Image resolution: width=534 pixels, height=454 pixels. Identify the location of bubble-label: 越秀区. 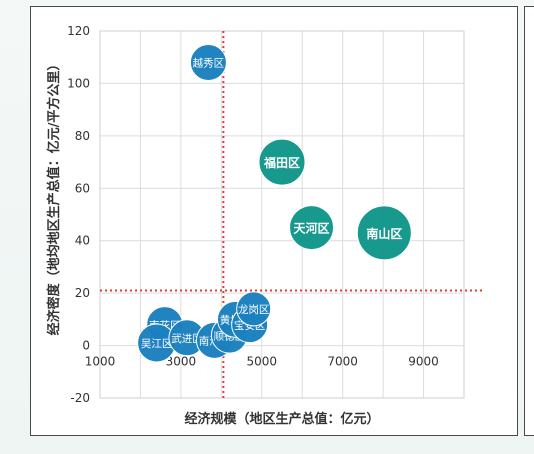
(209, 63).